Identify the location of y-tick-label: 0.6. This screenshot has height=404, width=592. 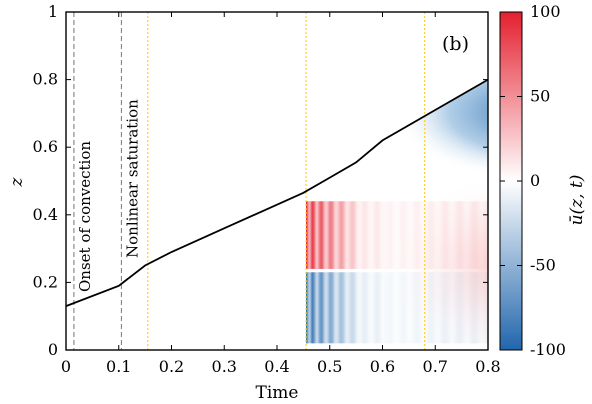
(45, 146).